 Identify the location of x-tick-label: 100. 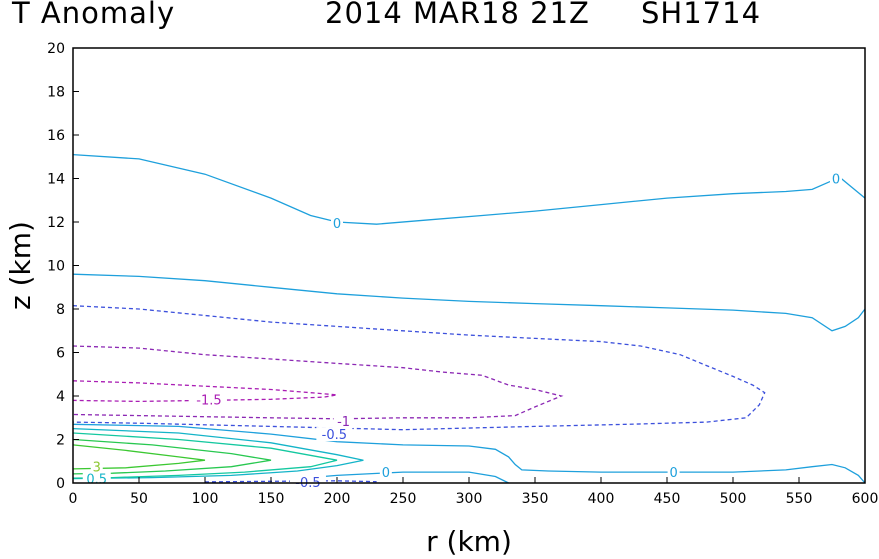
(205, 499).